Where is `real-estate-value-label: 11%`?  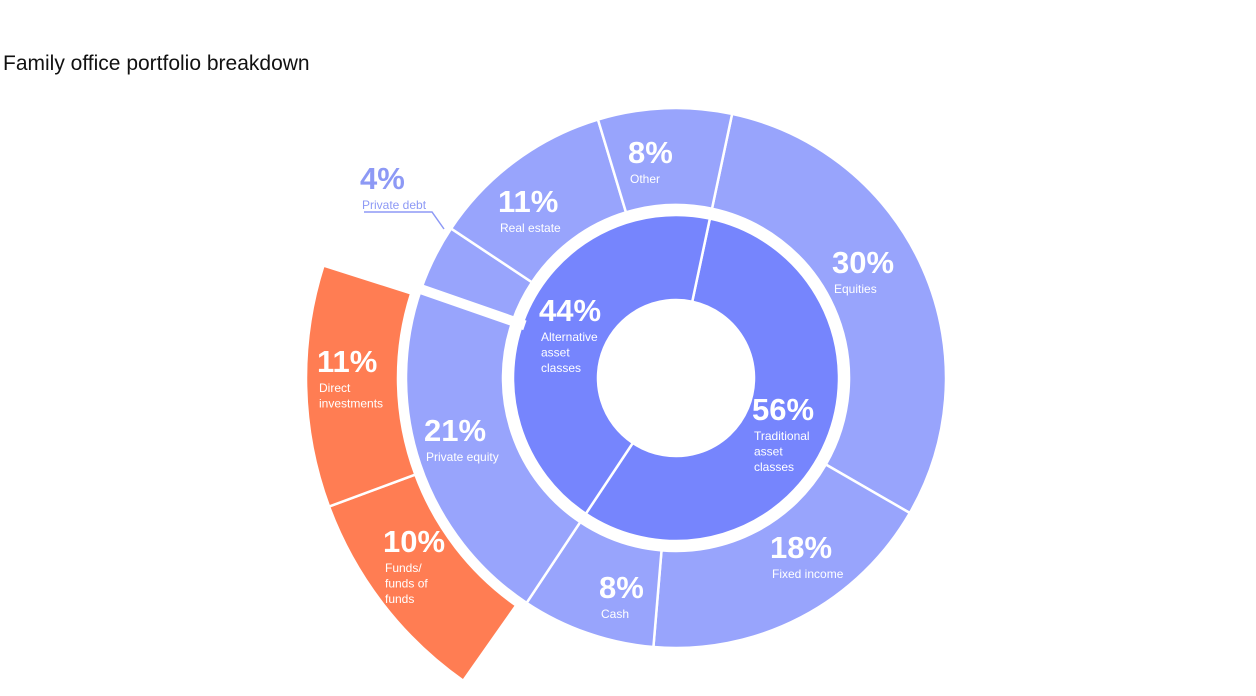
real-estate-value-label: 11% is located at coordinates (528, 201).